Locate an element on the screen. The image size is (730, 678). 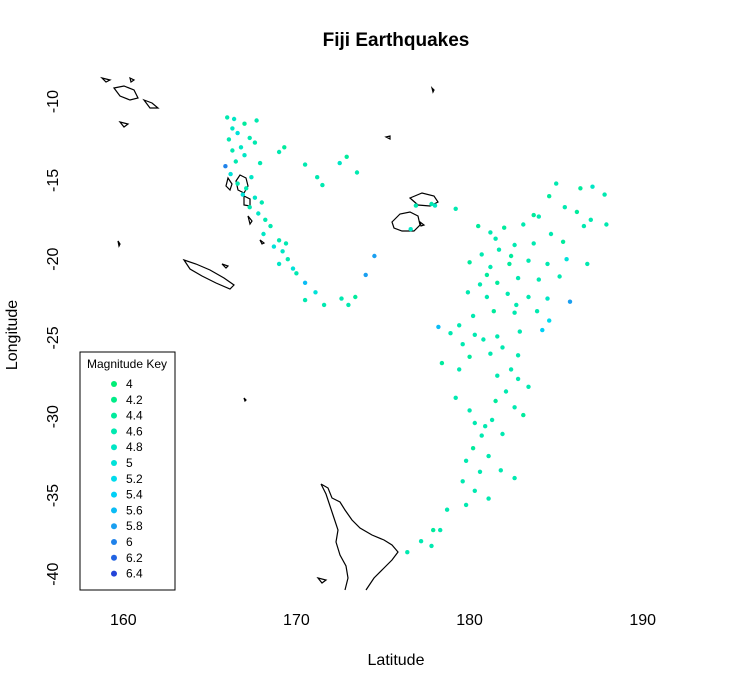
legend-label: 6.2 is located at coordinates (134, 558).